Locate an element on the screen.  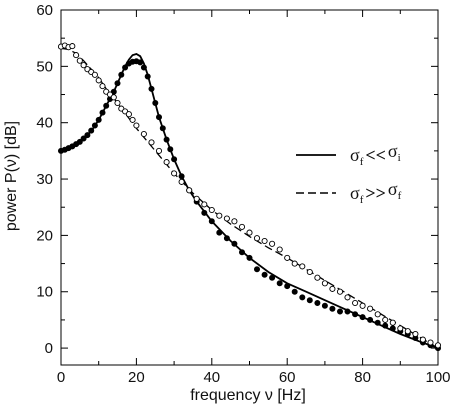
x-tick-label: 80 is located at coordinates (362, 377).